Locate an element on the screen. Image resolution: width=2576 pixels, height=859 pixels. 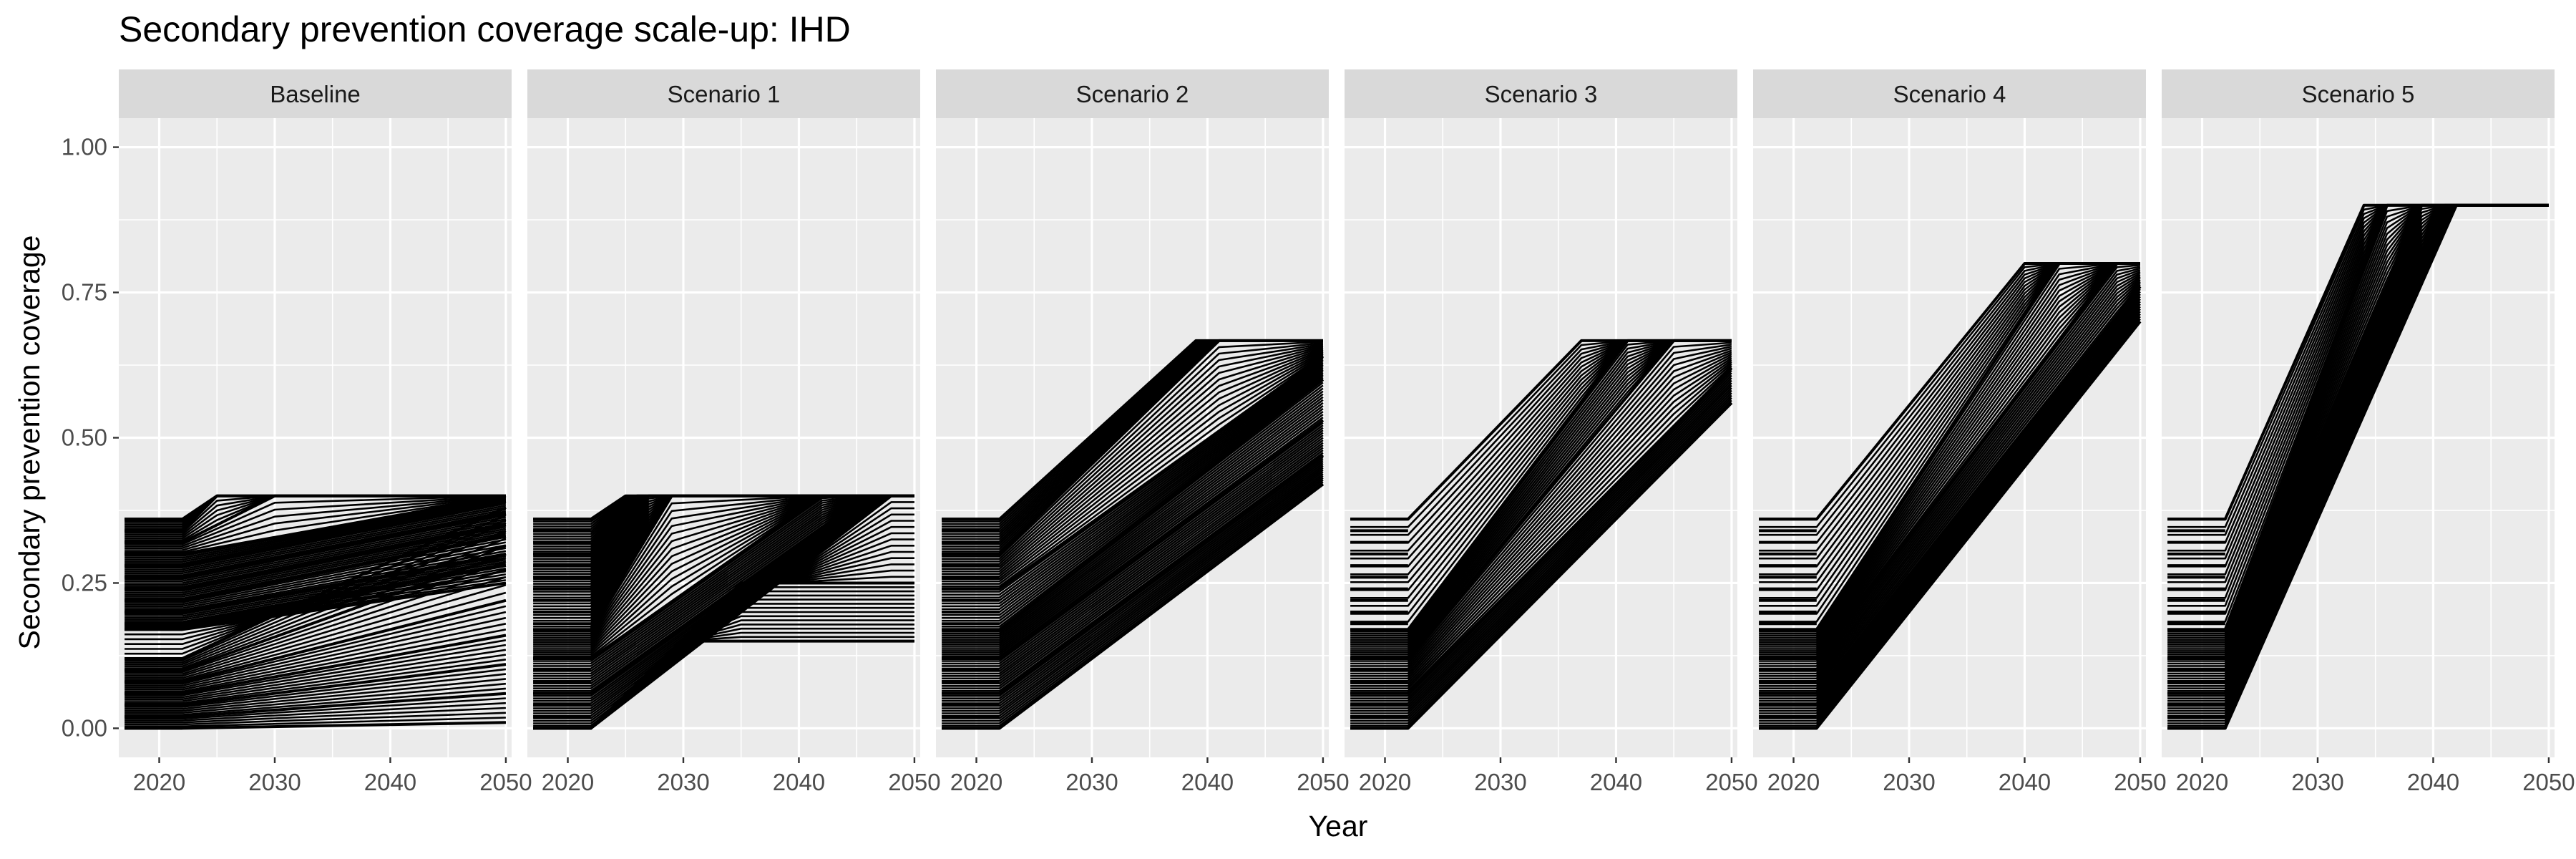
facet-strip-label: Scenario 1 is located at coordinates (724, 94).